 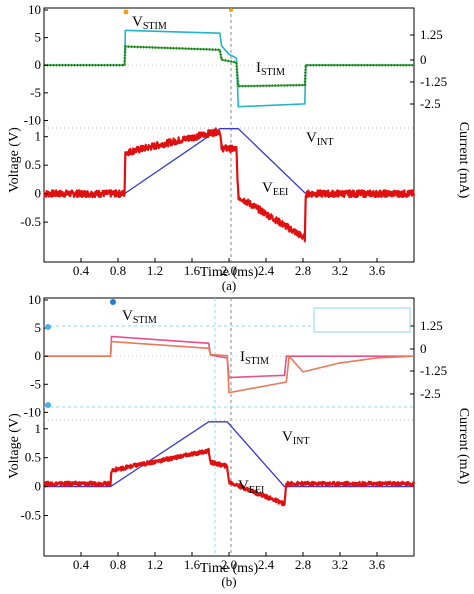 I want to click on panel-b-vstim-label-main: V, so click(x=127, y=316).